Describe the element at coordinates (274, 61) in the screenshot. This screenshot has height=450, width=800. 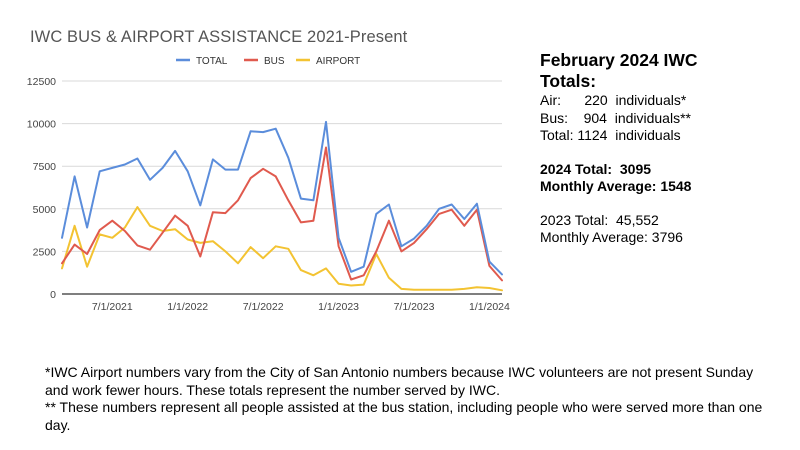
I see `legend-label-bus: BUS` at that location.